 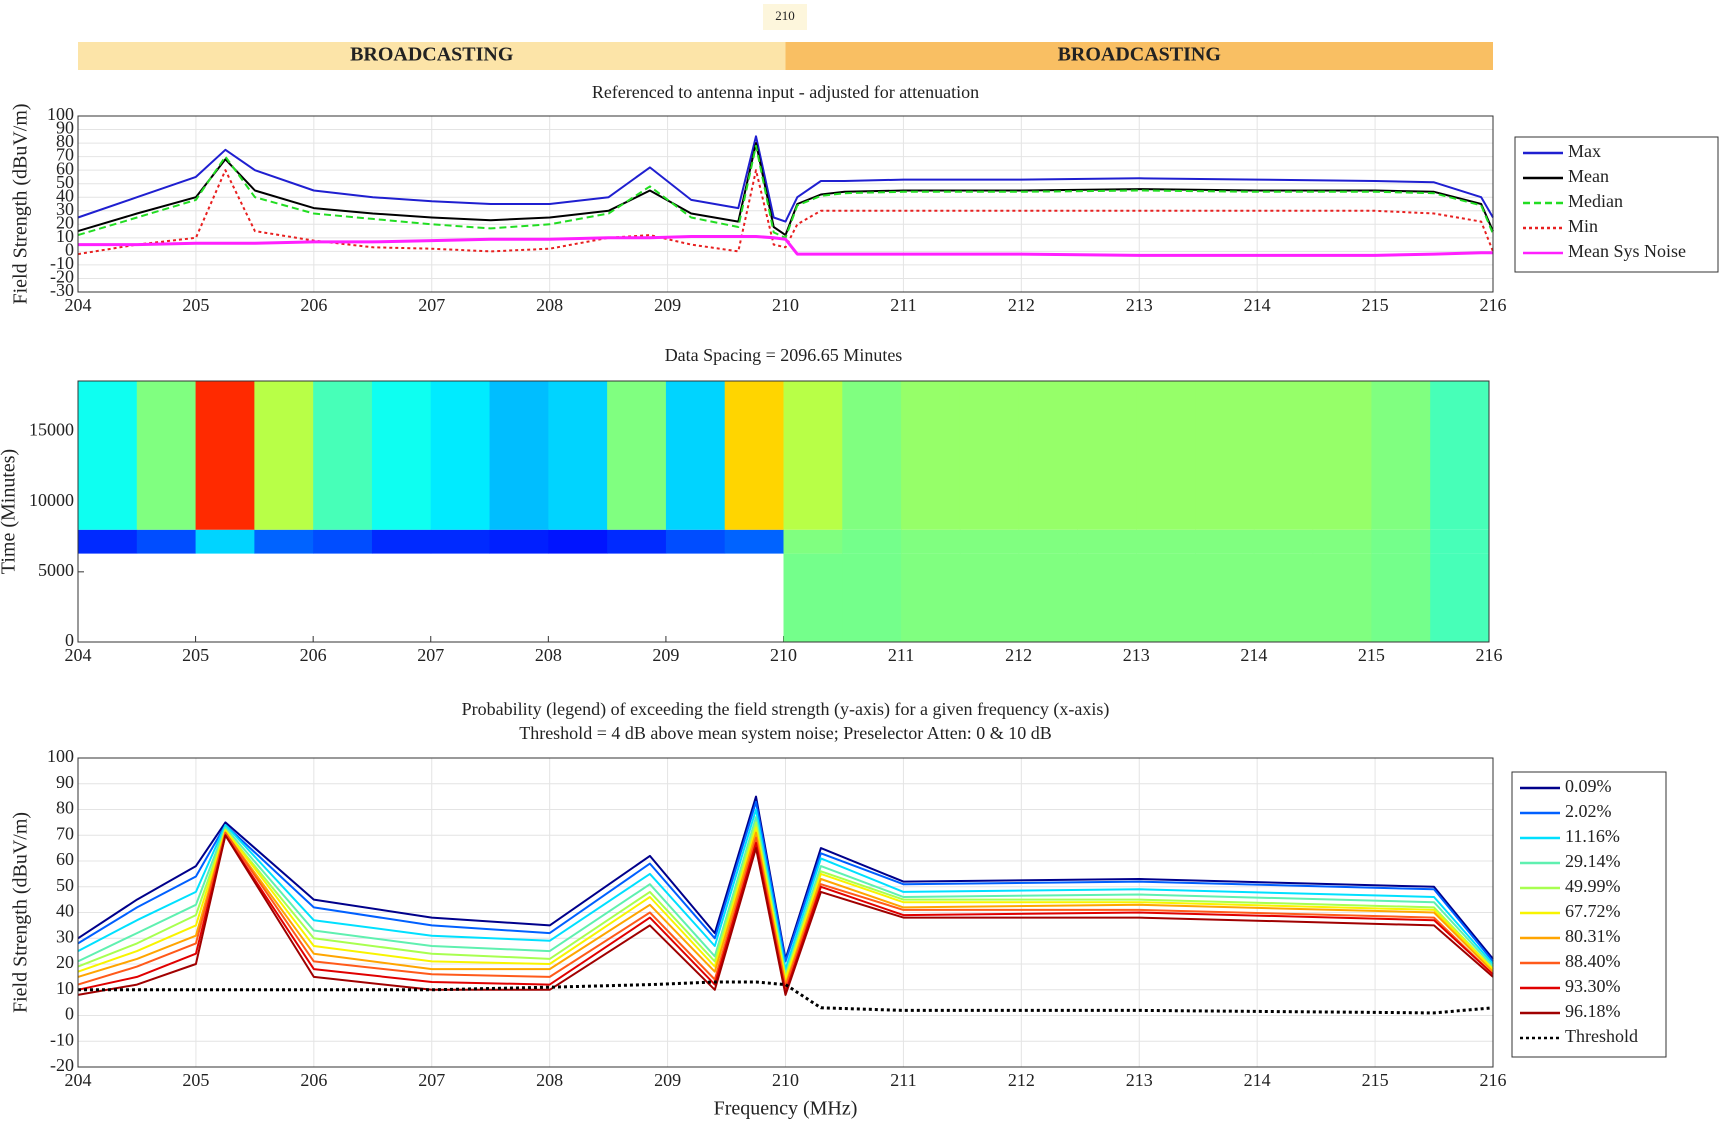 What do you see at coordinates (1593, 886) in the screenshot?
I see `legend-label: 49.99%` at bounding box center [1593, 886].